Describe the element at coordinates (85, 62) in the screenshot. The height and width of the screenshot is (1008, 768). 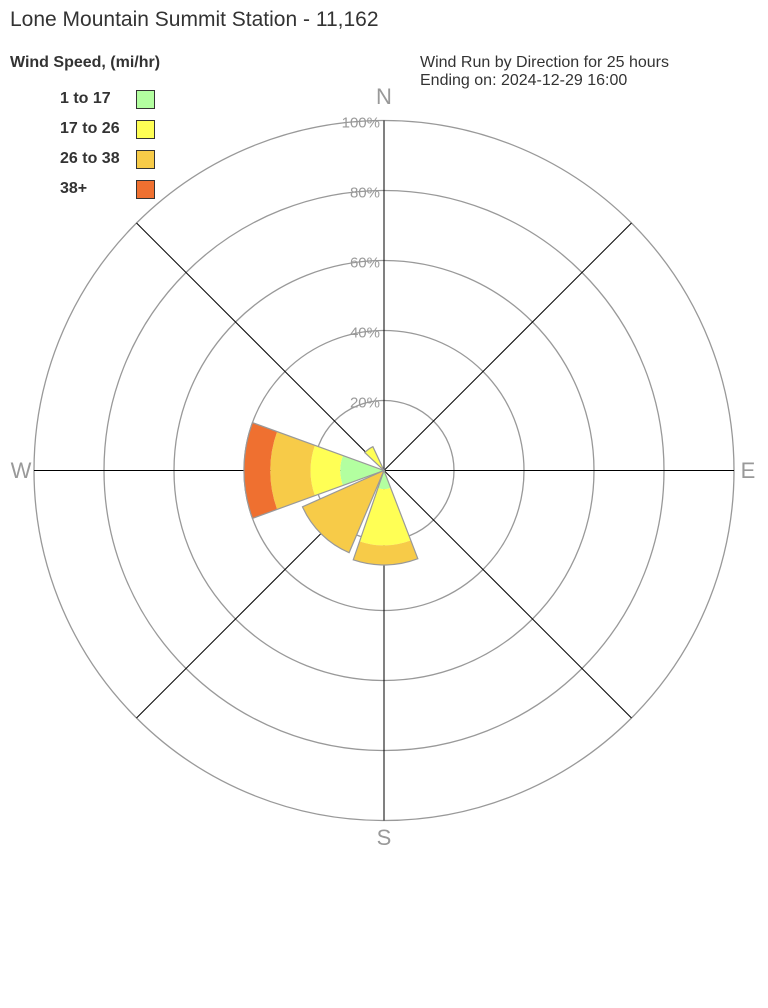
I see `legend-title: Wind Speed, (mi/hr)` at that location.